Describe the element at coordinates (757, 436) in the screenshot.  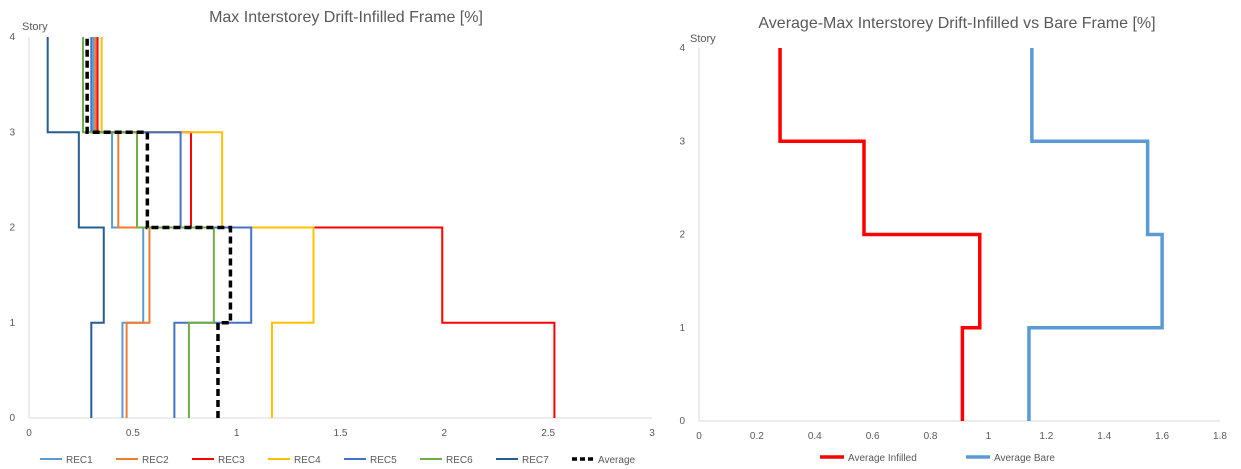
I see `x-tick-label: 0.2` at that location.